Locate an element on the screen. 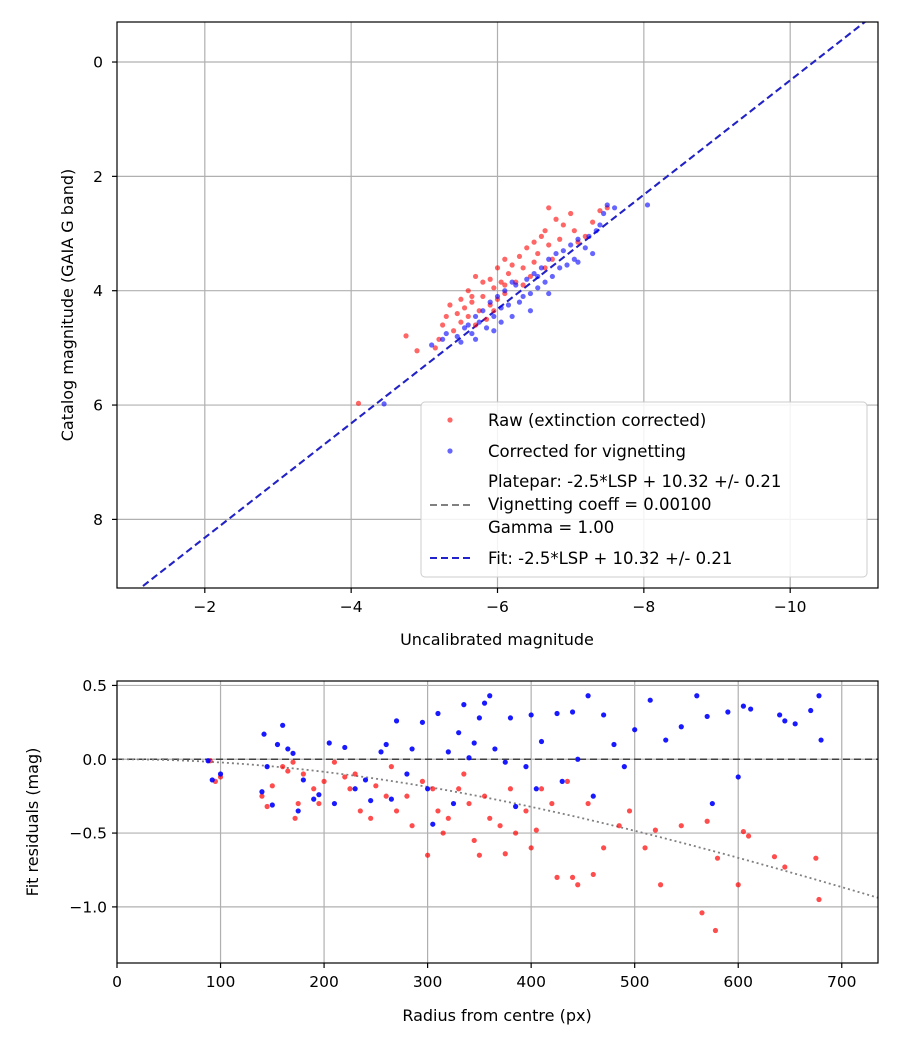 The height and width of the screenshot is (1050, 900). residuals-y-tick-label: 0.0 is located at coordinates (94, 760).